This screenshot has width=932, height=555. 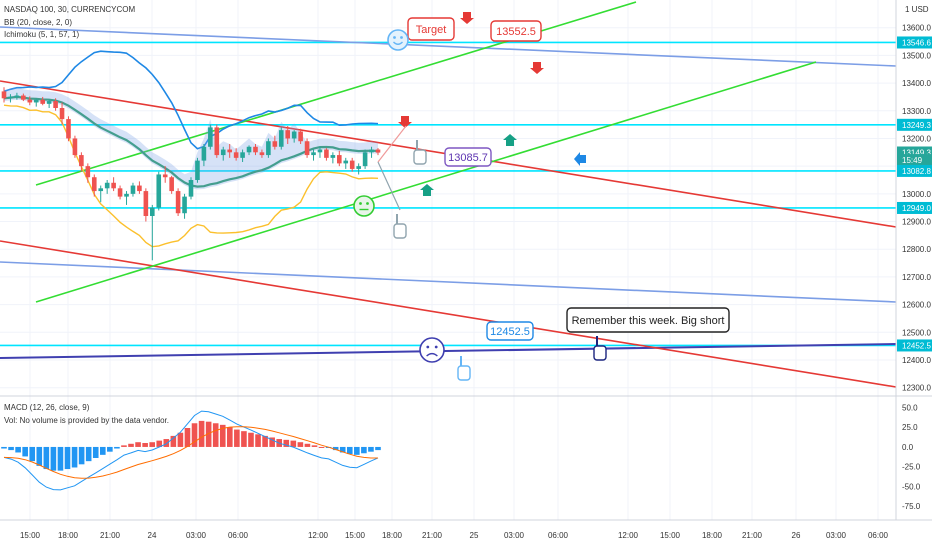 I want to click on price-tick-label: 12700.0, so click(x=916, y=277).